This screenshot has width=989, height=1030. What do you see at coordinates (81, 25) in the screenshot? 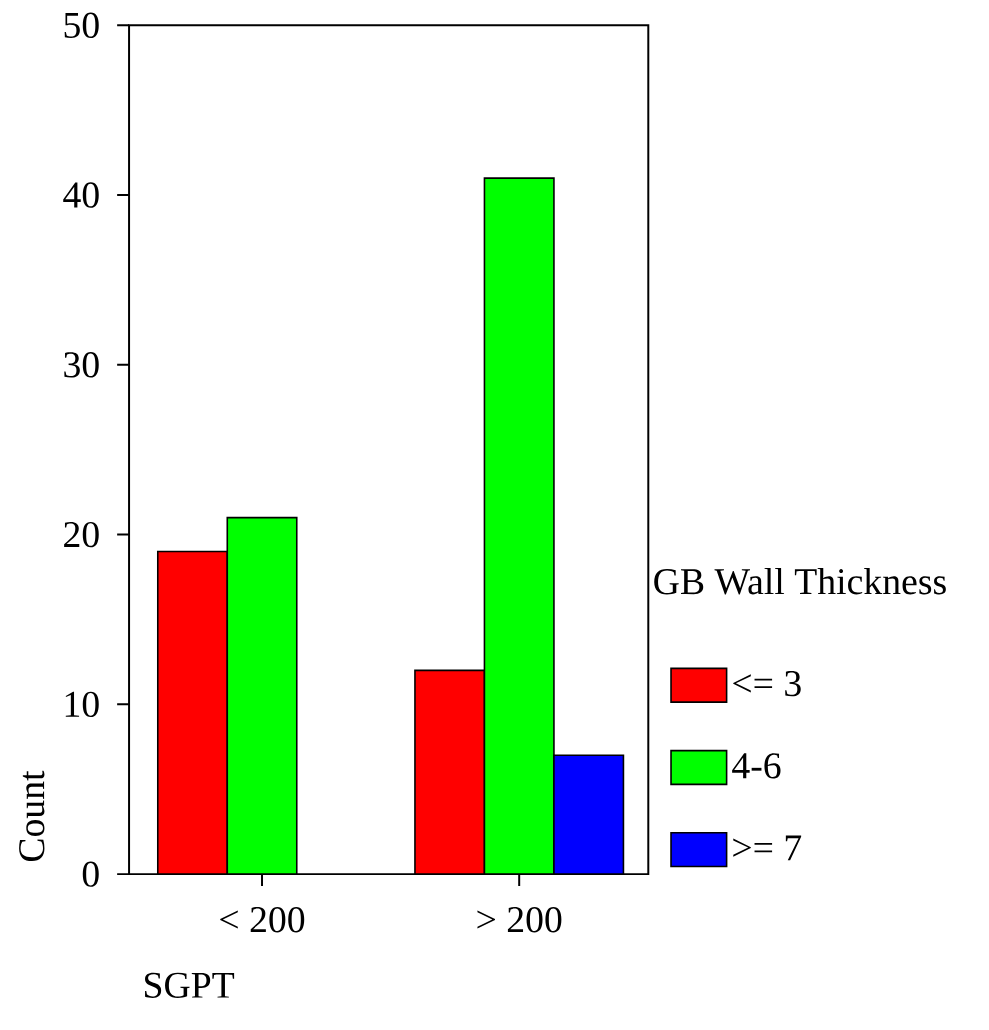
I see `y-tick-label: 50` at bounding box center [81, 25].